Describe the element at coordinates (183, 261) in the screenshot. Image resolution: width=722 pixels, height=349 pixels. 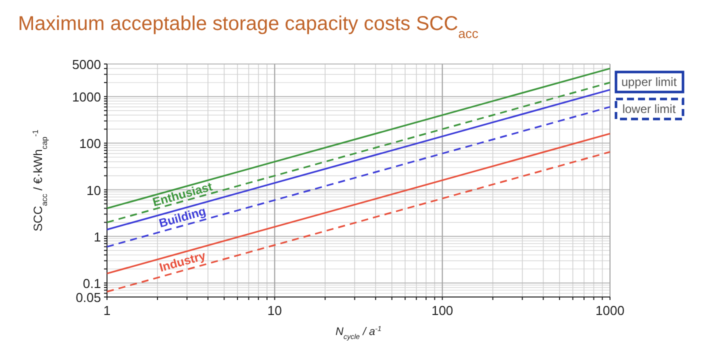
I see `text: Industry` at that location.